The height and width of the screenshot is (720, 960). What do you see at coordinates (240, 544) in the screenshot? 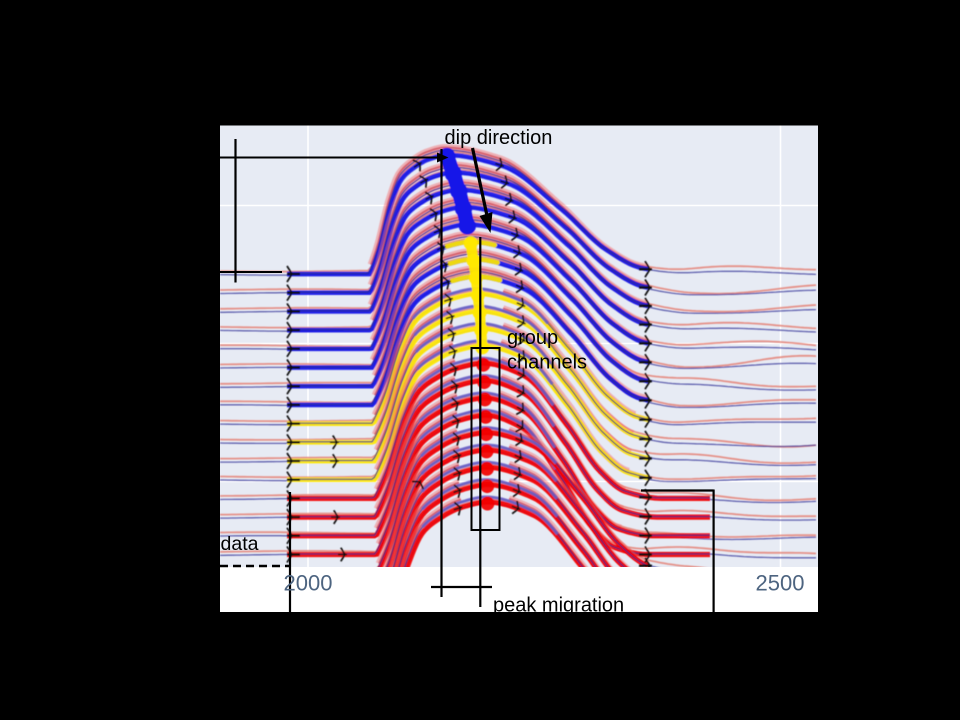
I see `svg-text: data` at bounding box center [240, 544].